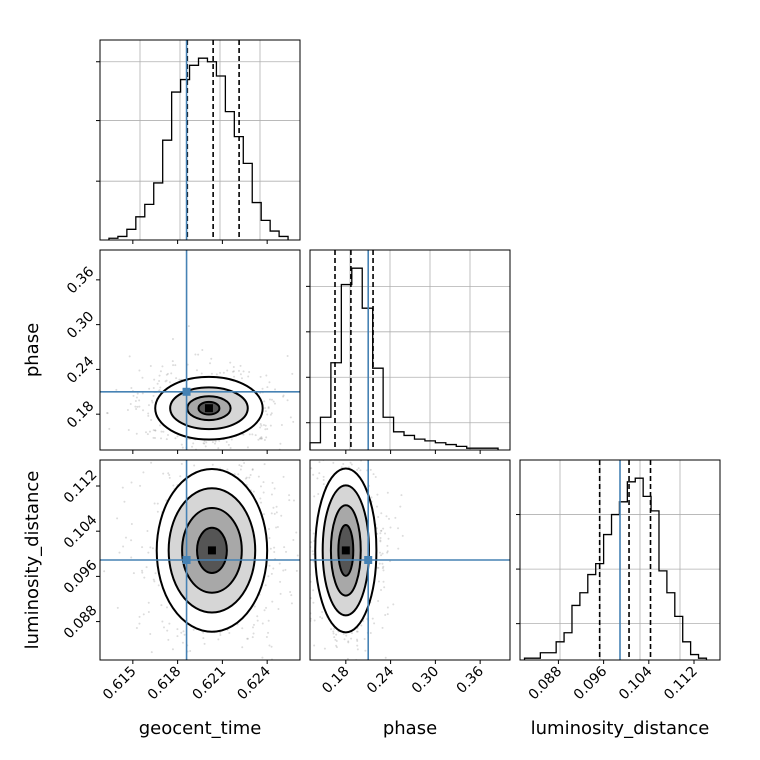  Describe the element at coordinates (394, 524) in the screenshot. I see `panel-content` at that location.